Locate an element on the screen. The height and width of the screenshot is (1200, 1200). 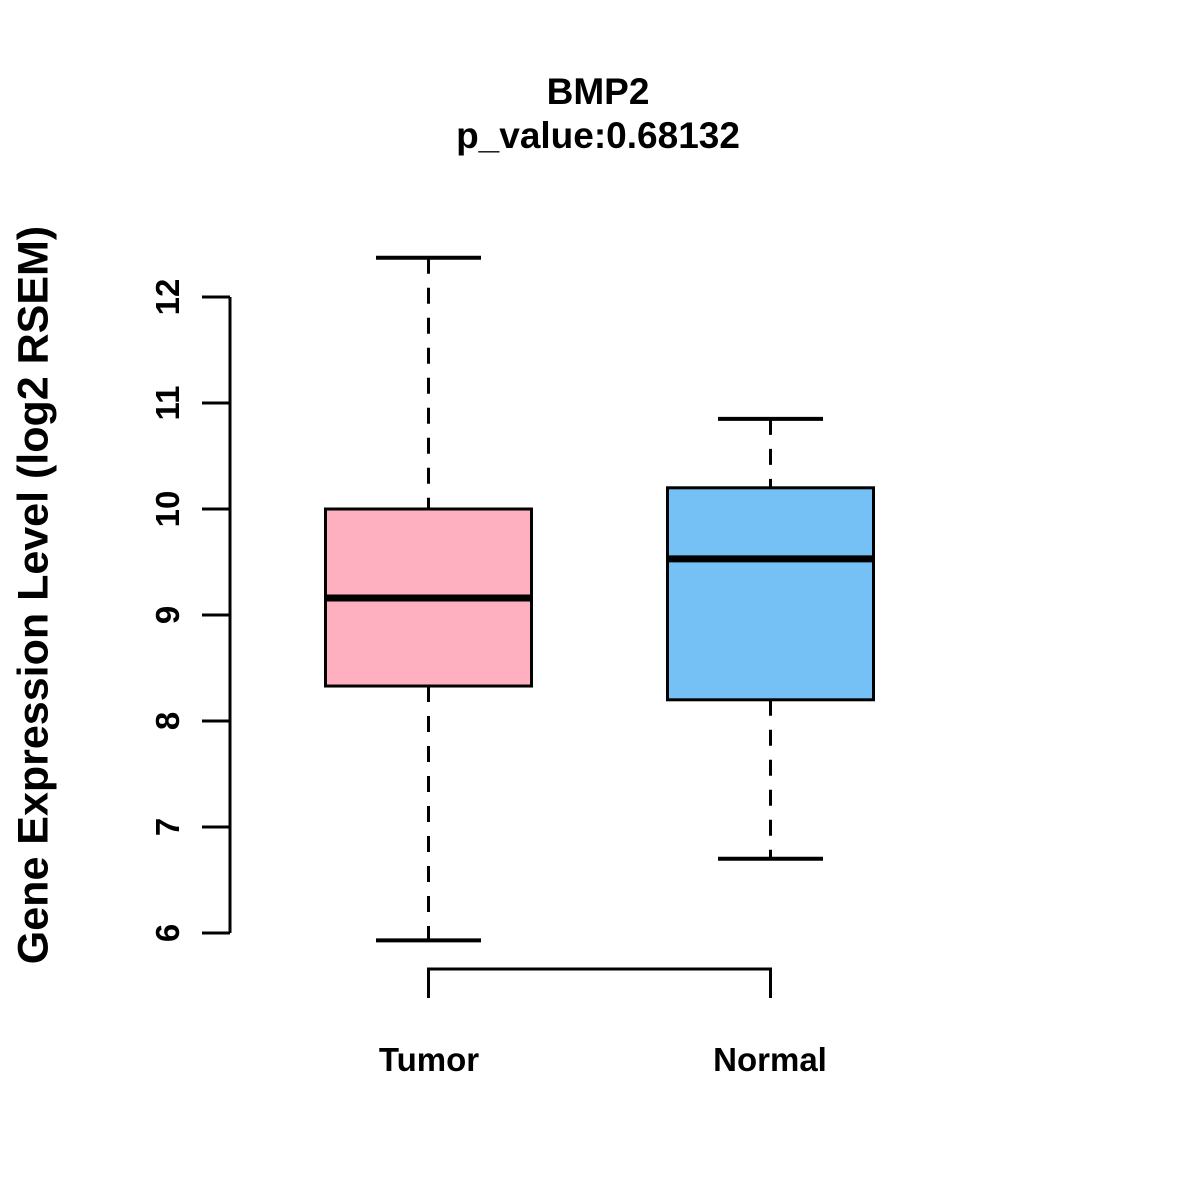
chart-title: BMP2 is located at coordinates (598, 91).